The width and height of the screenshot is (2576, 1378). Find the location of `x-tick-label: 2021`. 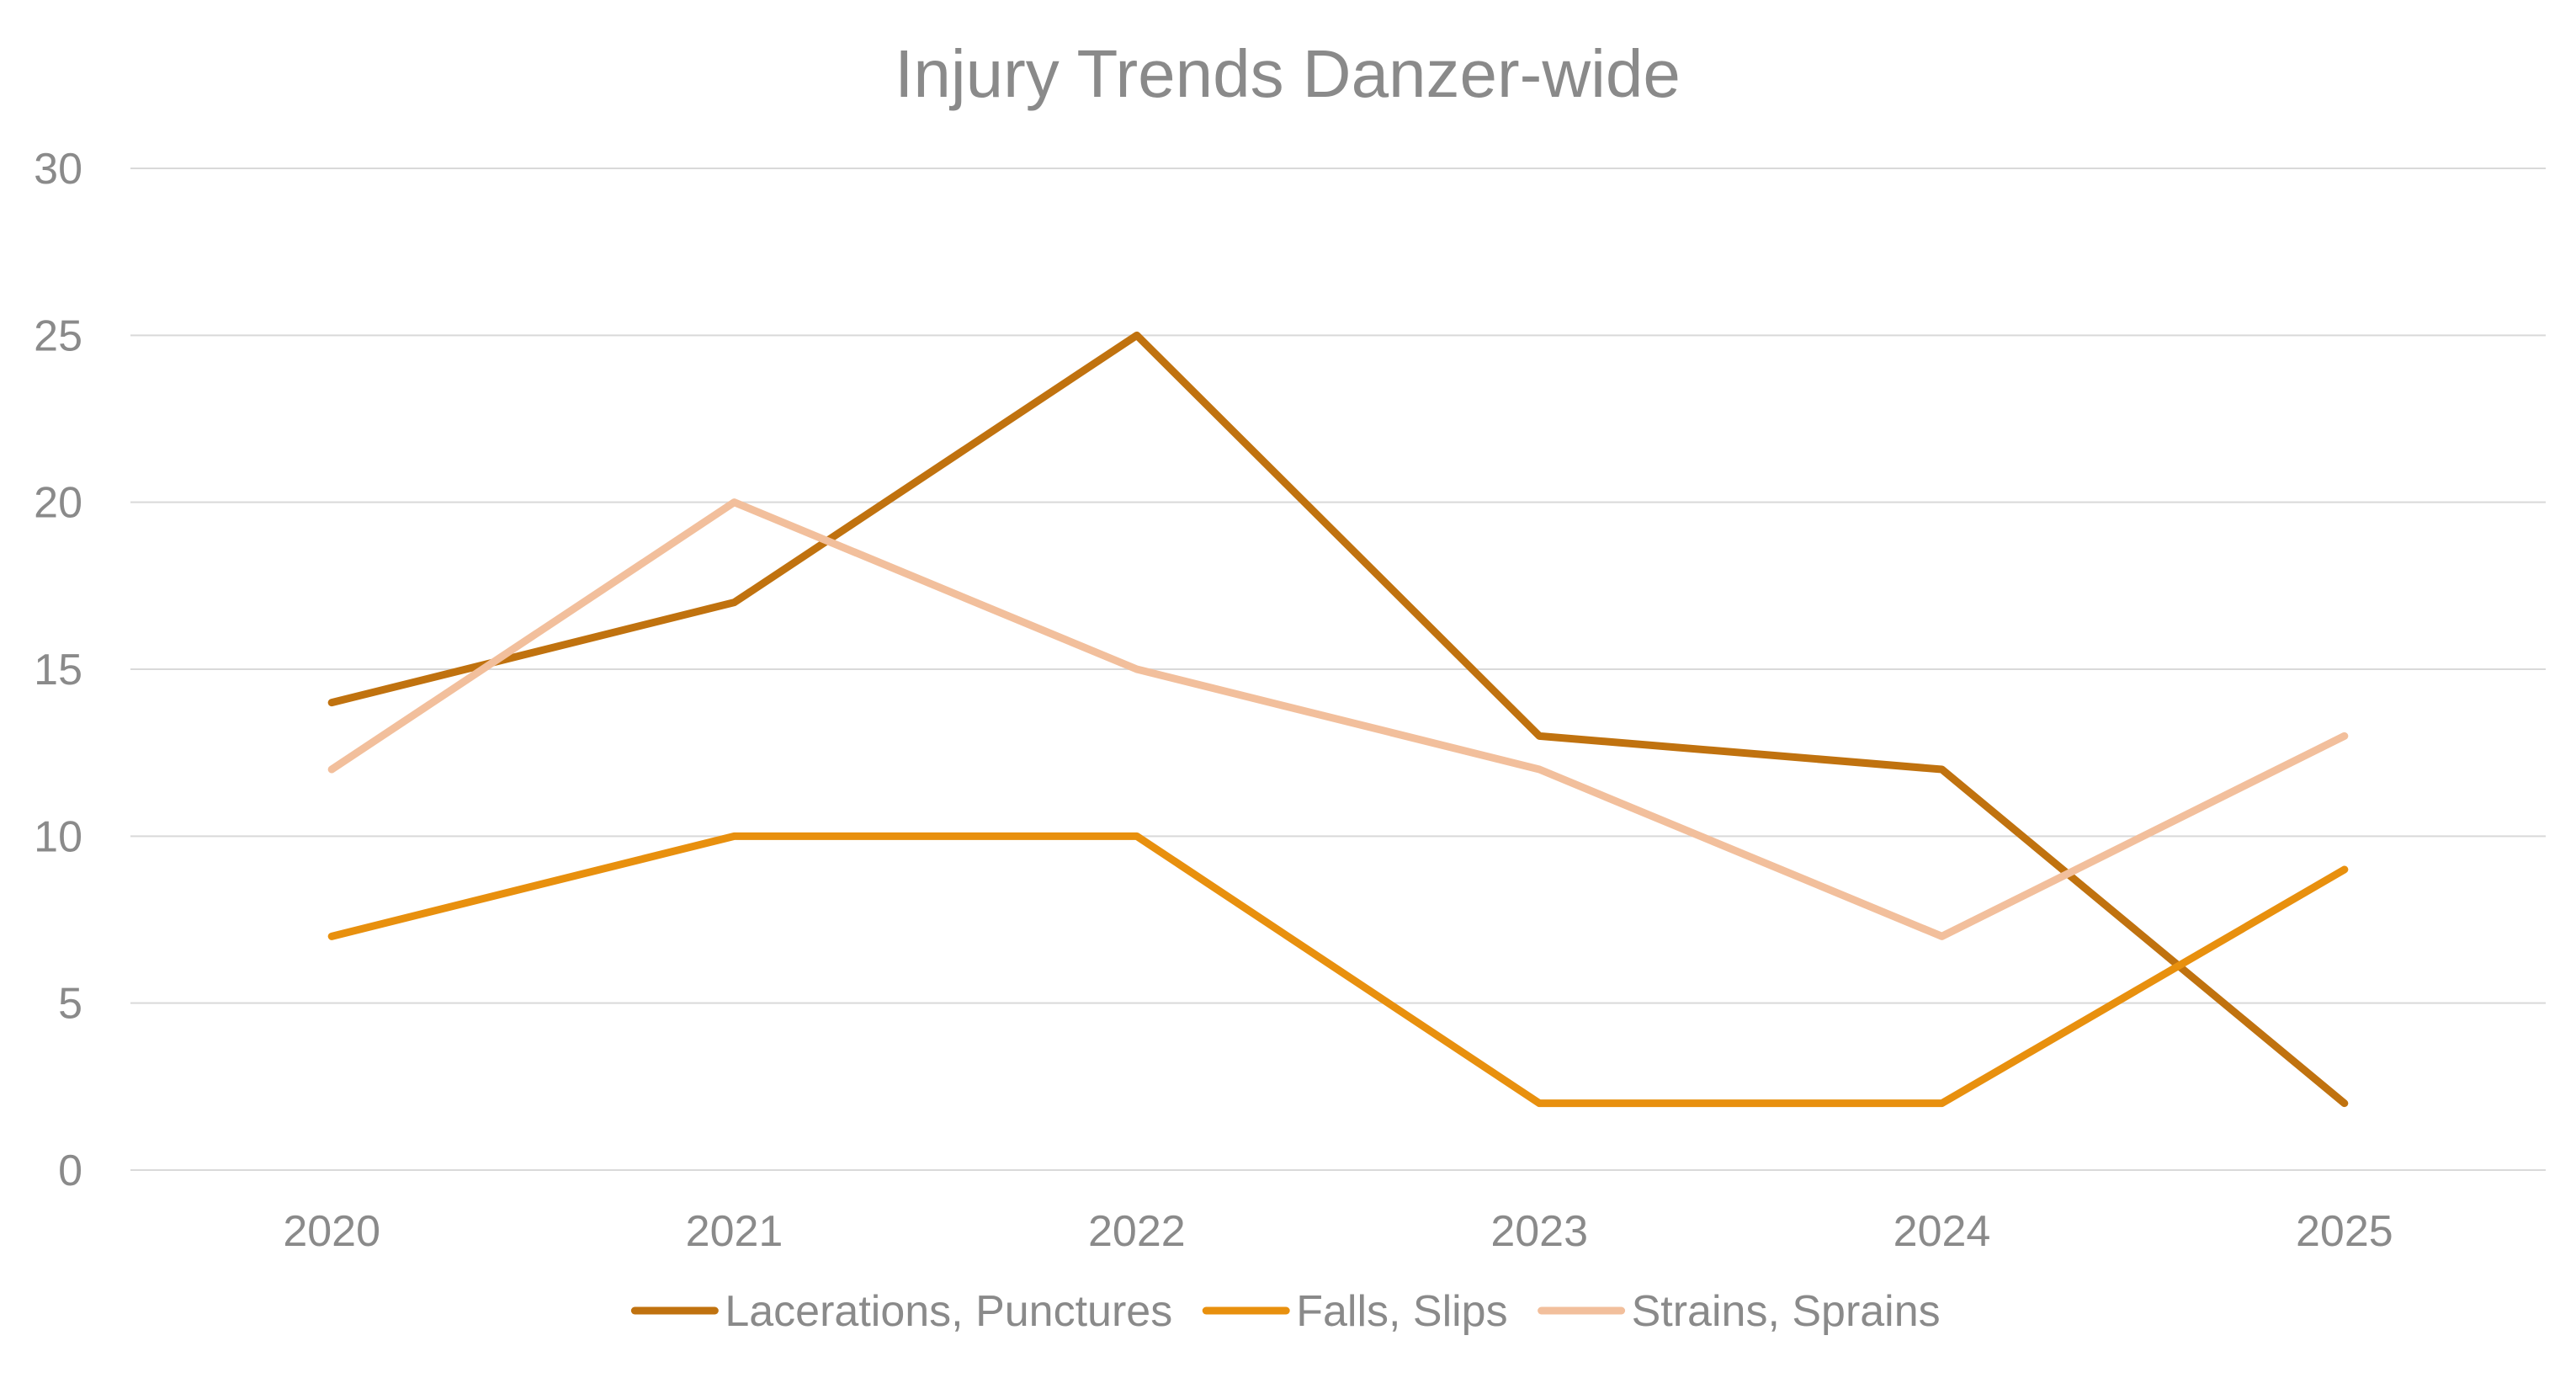

x-tick-label: 2021 is located at coordinates (734, 1231).